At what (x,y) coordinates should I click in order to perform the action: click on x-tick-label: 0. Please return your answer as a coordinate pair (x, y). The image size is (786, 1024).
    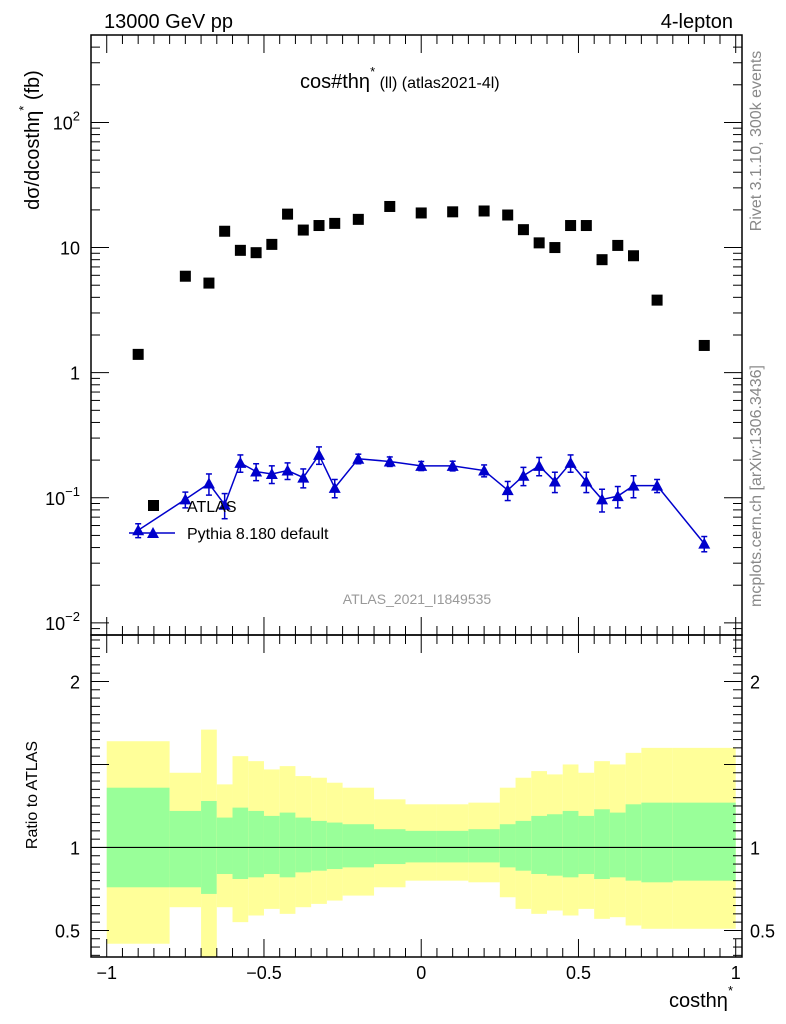
    Looking at the image, I should click on (421, 973).